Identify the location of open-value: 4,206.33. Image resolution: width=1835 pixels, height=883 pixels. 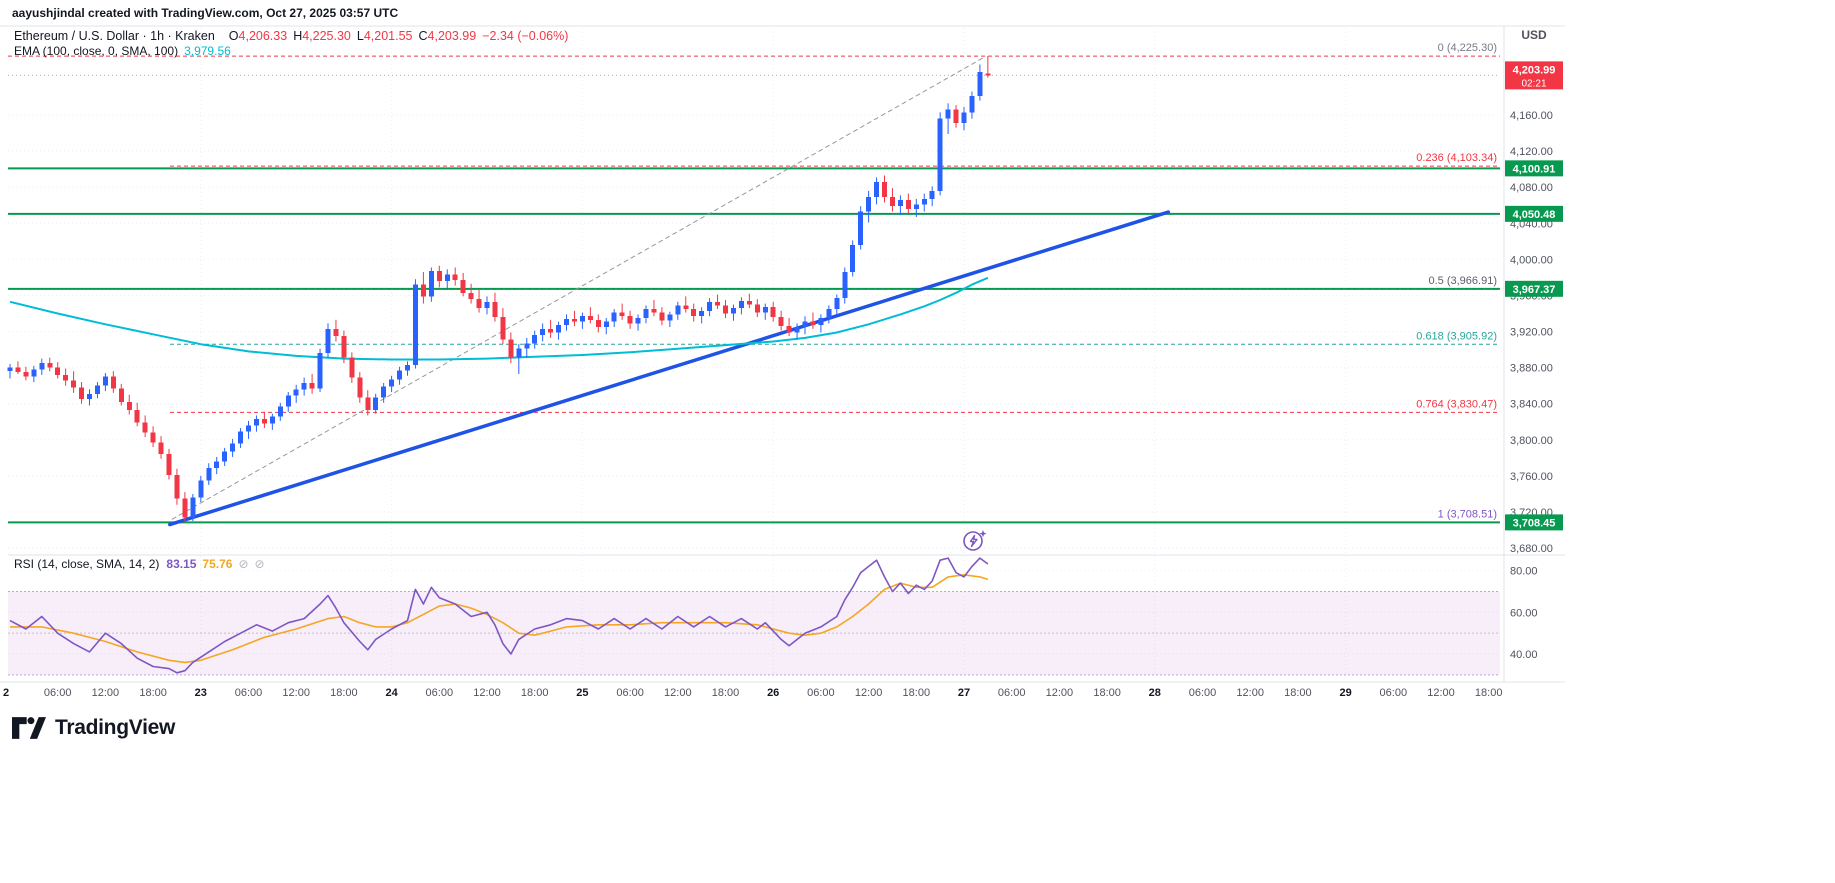
(263, 36).